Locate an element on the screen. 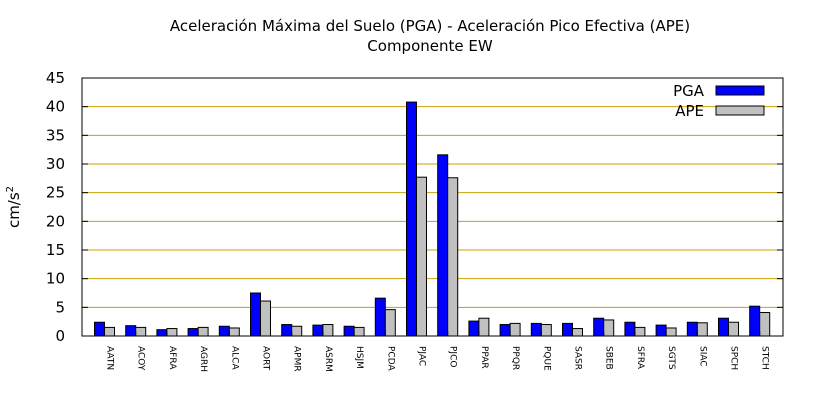 This screenshot has width=820, height=400. bar-ape-pque is located at coordinates (546, 330).